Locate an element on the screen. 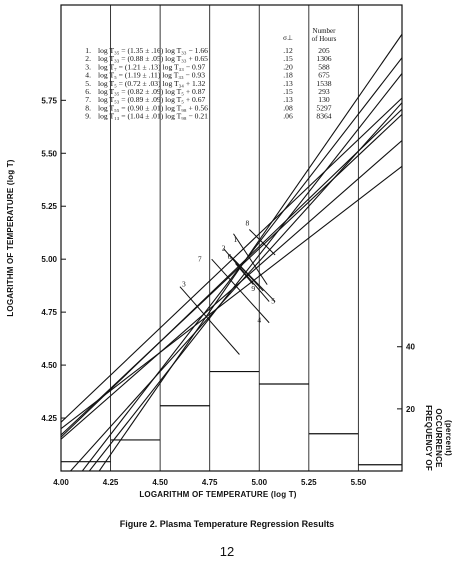 This screenshot has height=570, width=454. equation-text: log T₃₅ = (1.35 ± .16) log T₃₃ − 1.66 is located at coordinates (153, 50).